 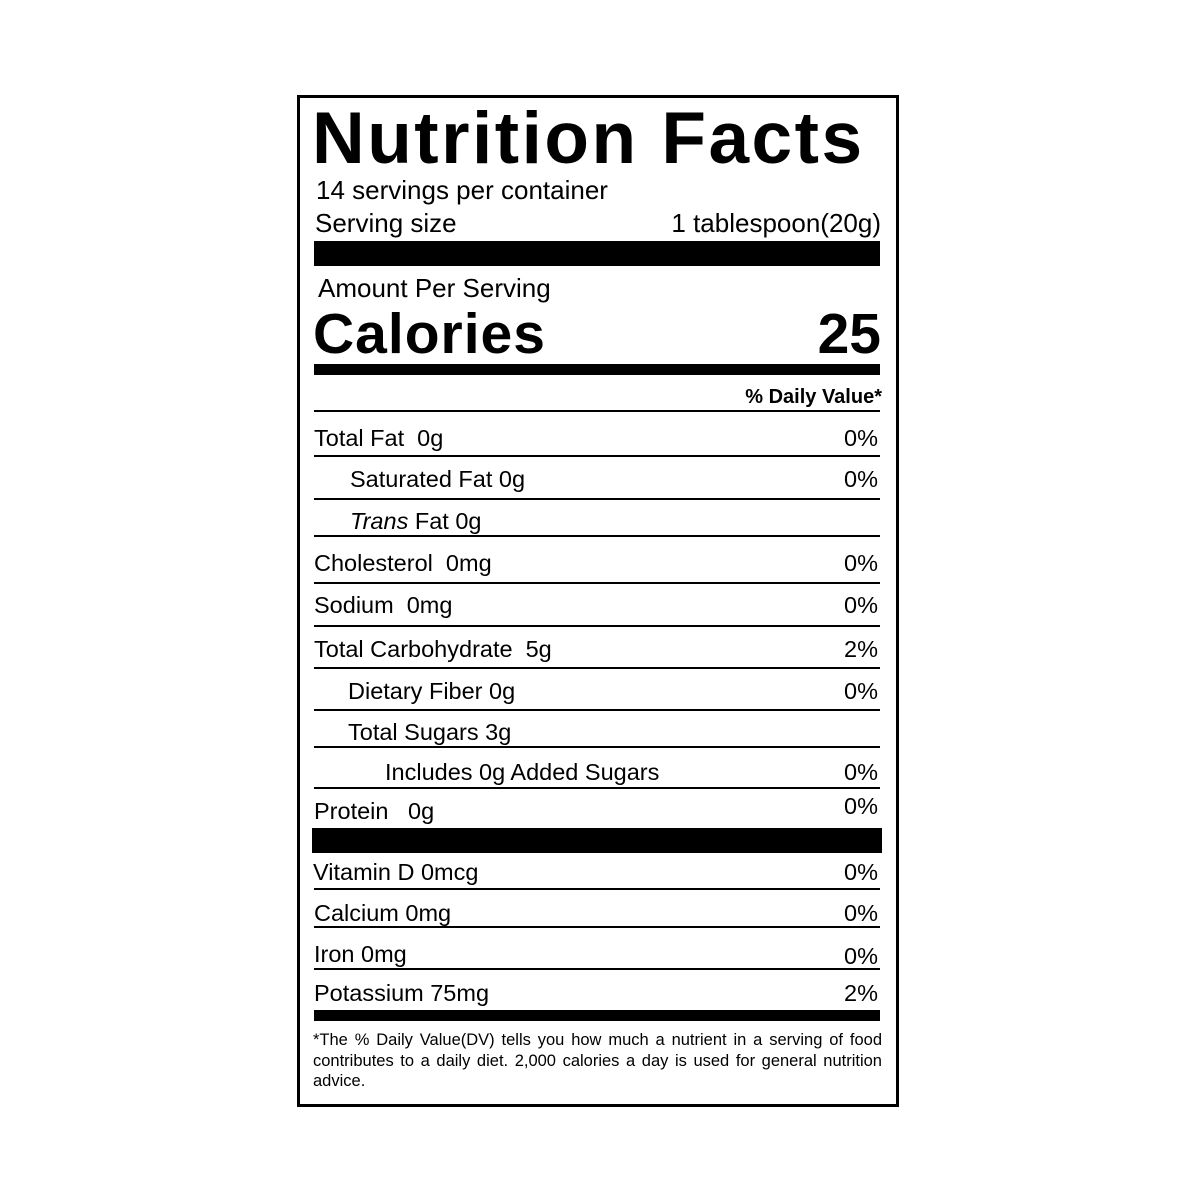 I want to click on nutrient-dv: 2%, so click(x=861, y=649).